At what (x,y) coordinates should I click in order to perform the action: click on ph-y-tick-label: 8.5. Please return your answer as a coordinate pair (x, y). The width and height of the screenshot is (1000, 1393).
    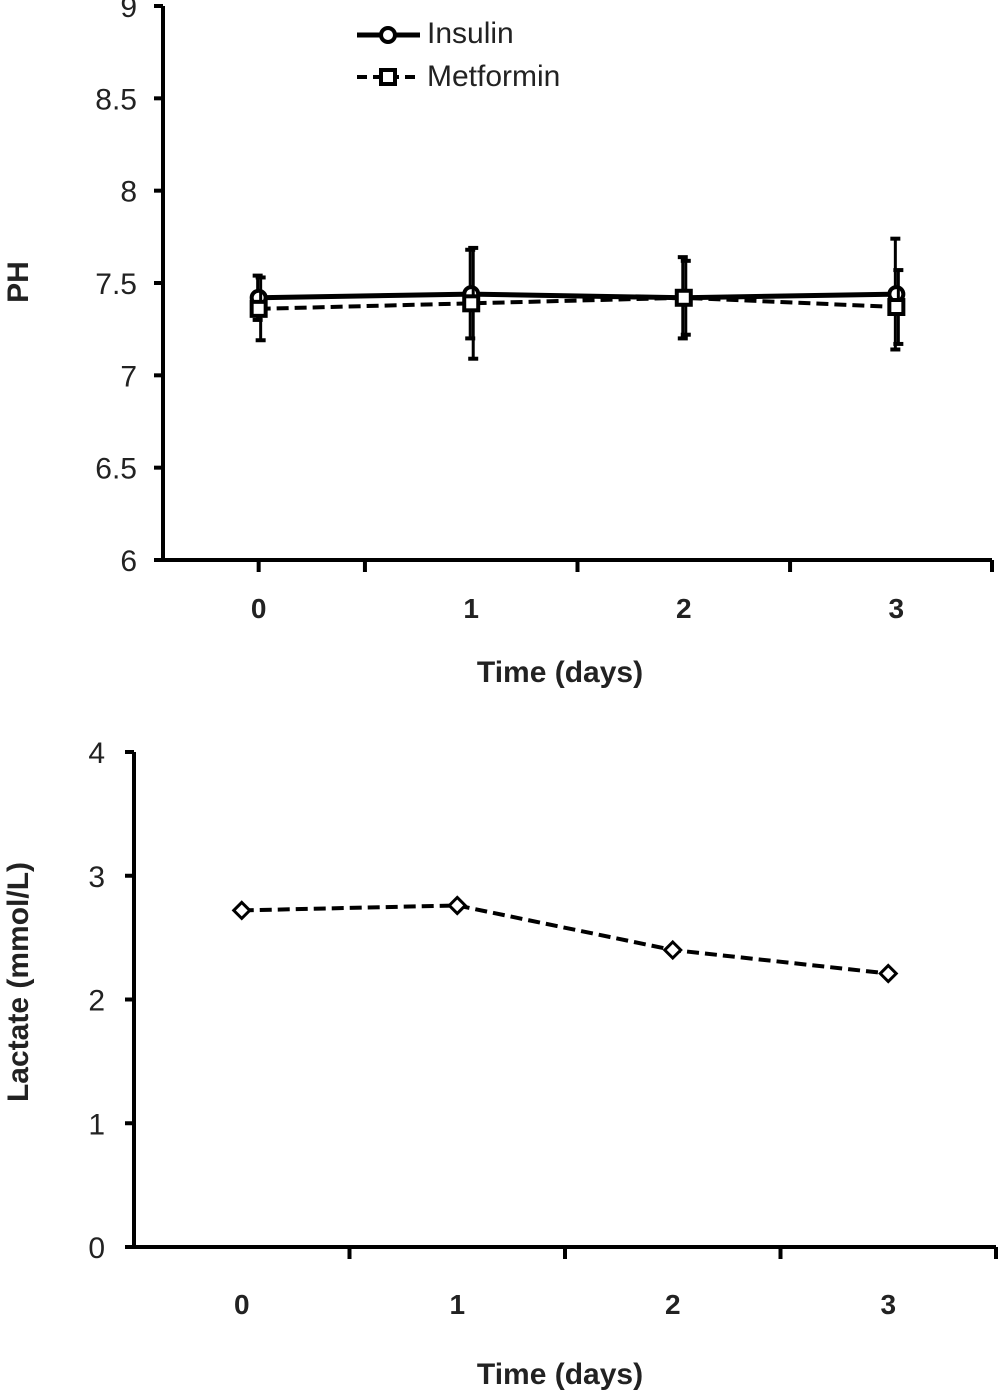
    Looking at the image, I should click on (116, 99).